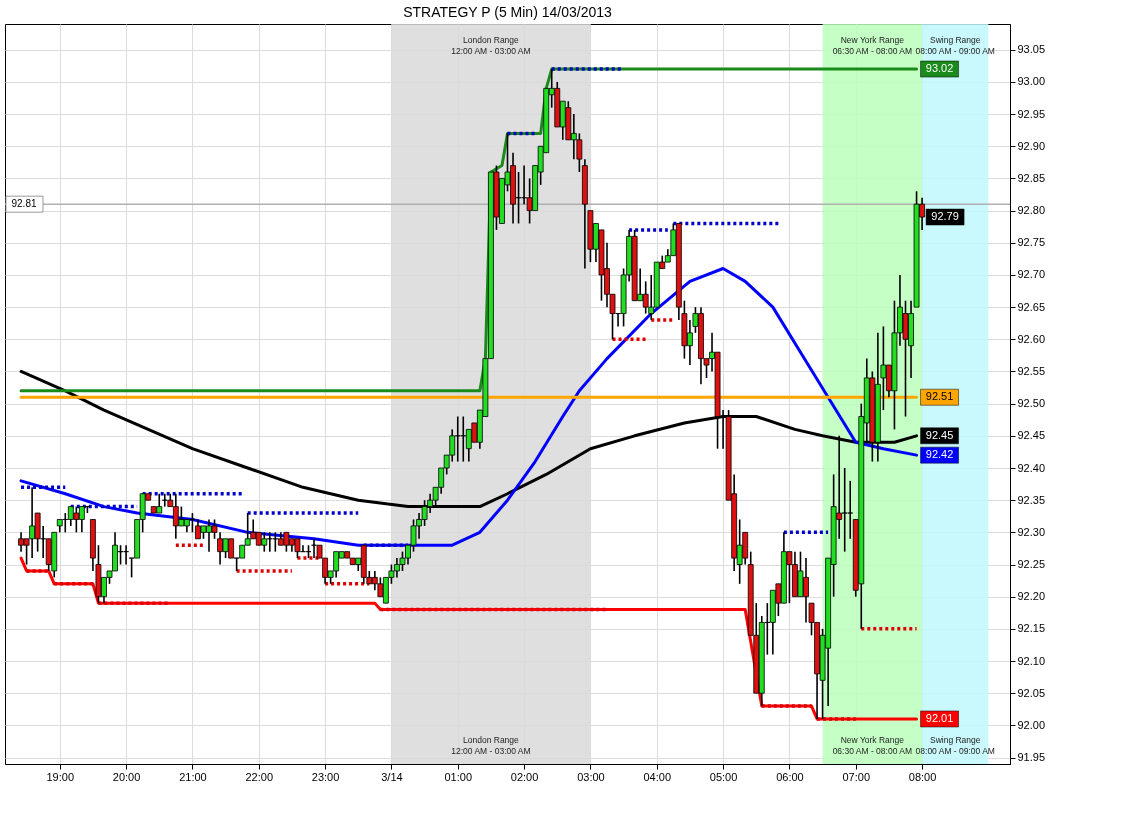 This screenshot has height=830, width=1129. Describe the element at coordinates (790, 776) in the screenshot. I see `x-tick-label: 06:00` at that location.